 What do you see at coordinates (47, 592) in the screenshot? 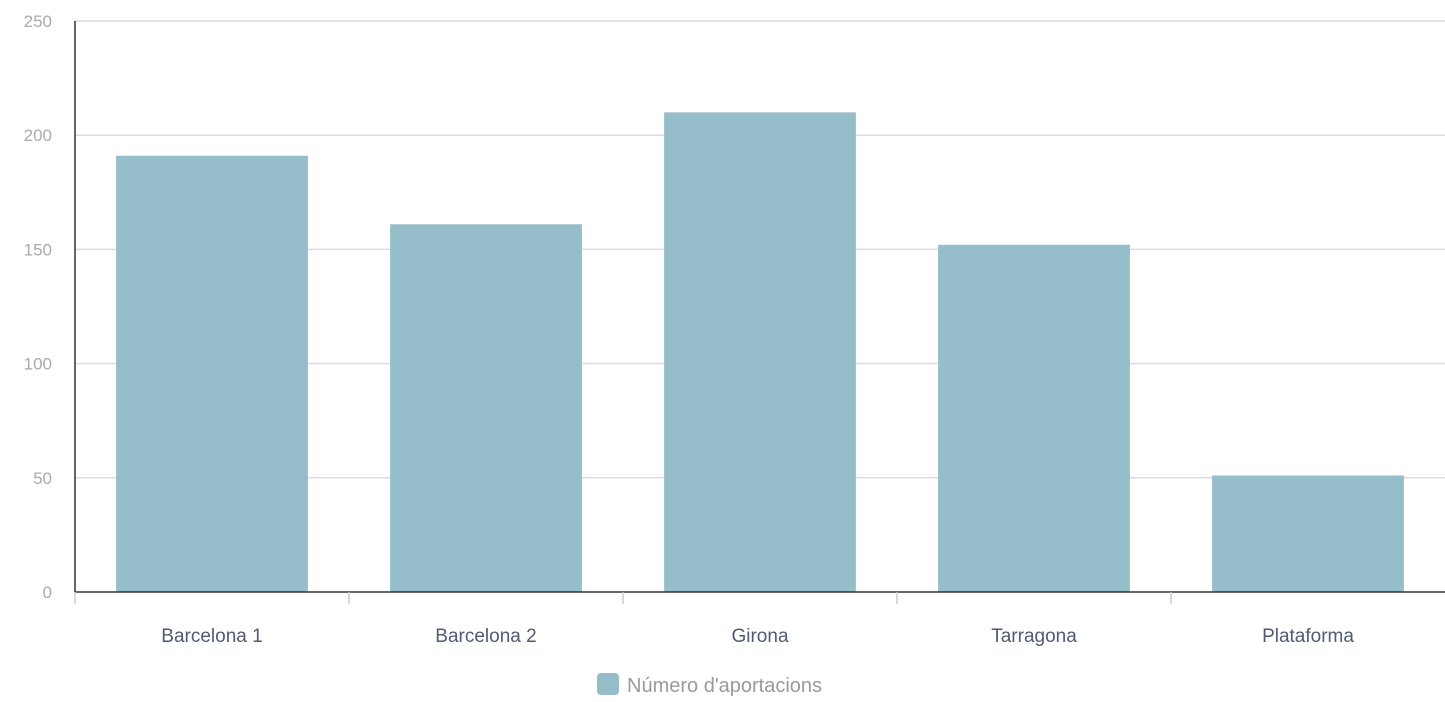
I see `y-tick-label: 0` at bounding box center [47, 592].